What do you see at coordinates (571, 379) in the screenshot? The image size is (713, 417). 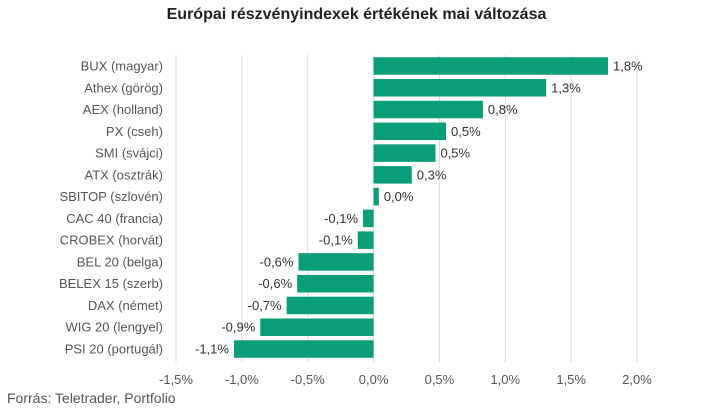 I see `x-tick-label: 1,5%` at bounding box center [571, 379].